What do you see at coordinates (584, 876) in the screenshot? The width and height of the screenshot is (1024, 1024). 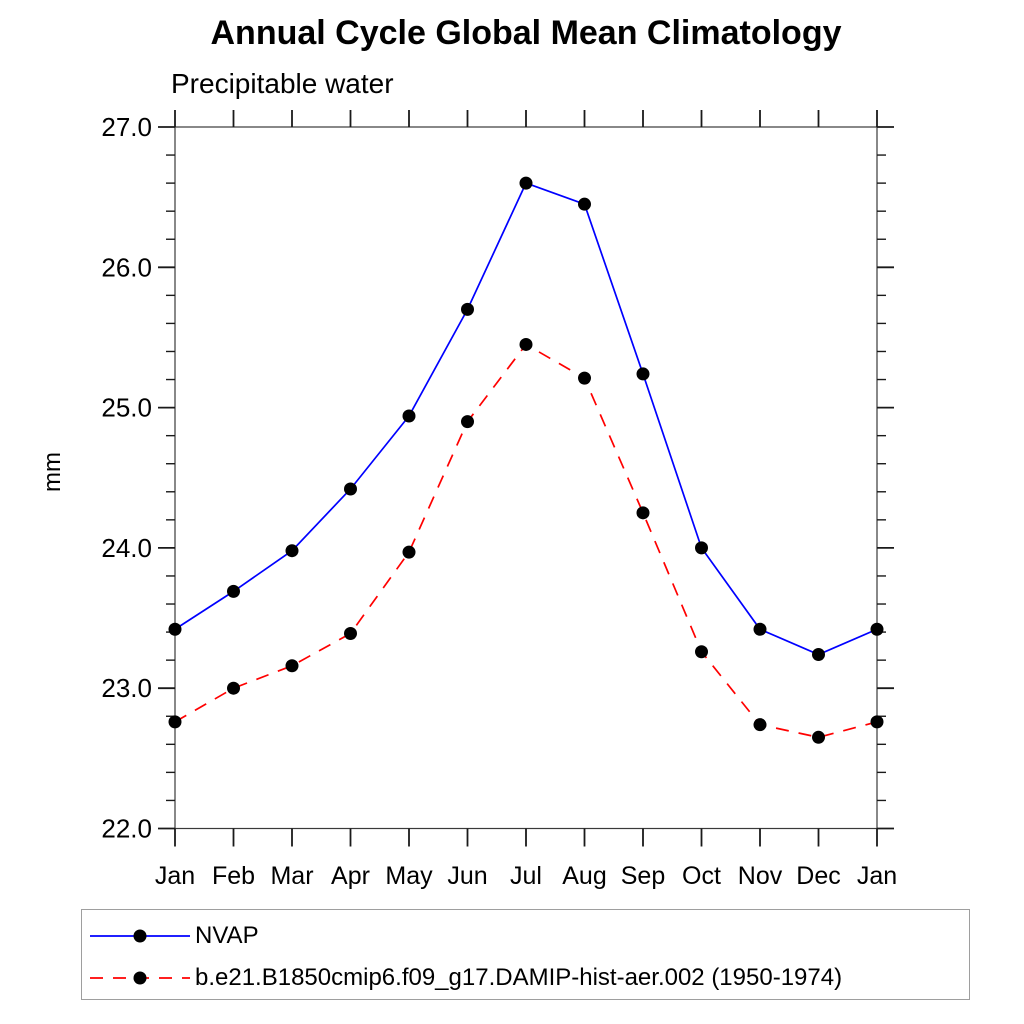 I see `x-tick-label: Aug` at bounding box center [584, 876].